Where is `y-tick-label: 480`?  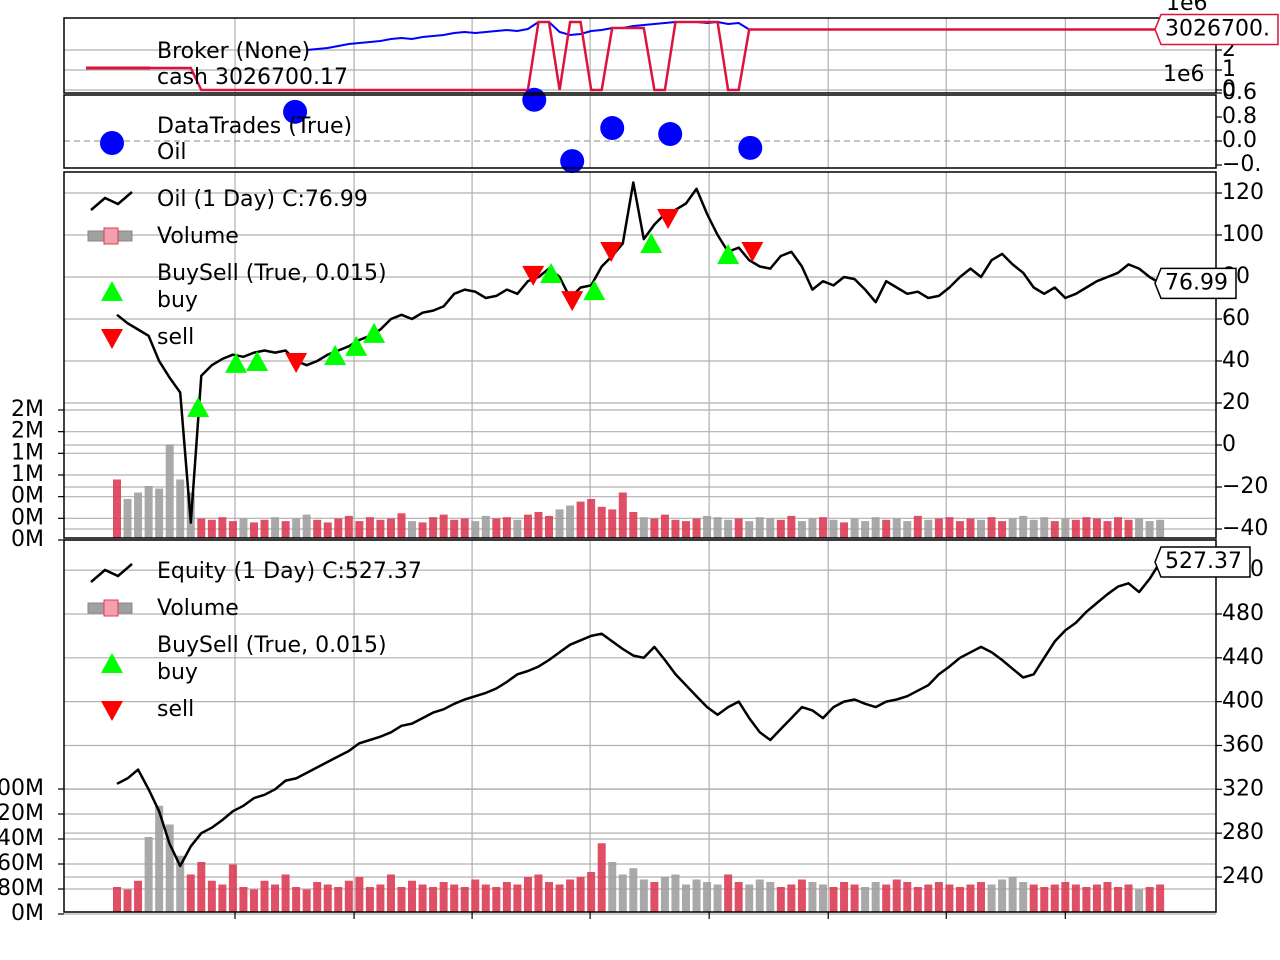 y-tick-label: 480 is located at coordinates (1243, 613).